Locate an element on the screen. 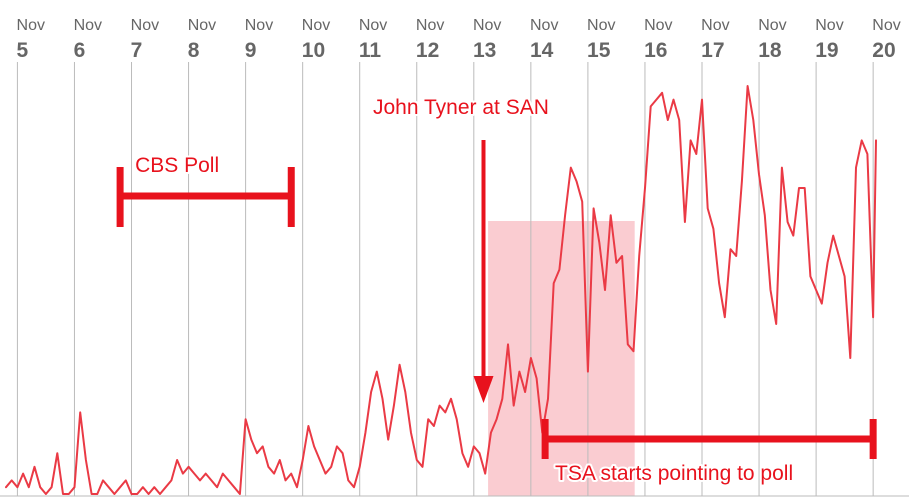  tick-day-19: 19 is located at coordinates (826, 50).